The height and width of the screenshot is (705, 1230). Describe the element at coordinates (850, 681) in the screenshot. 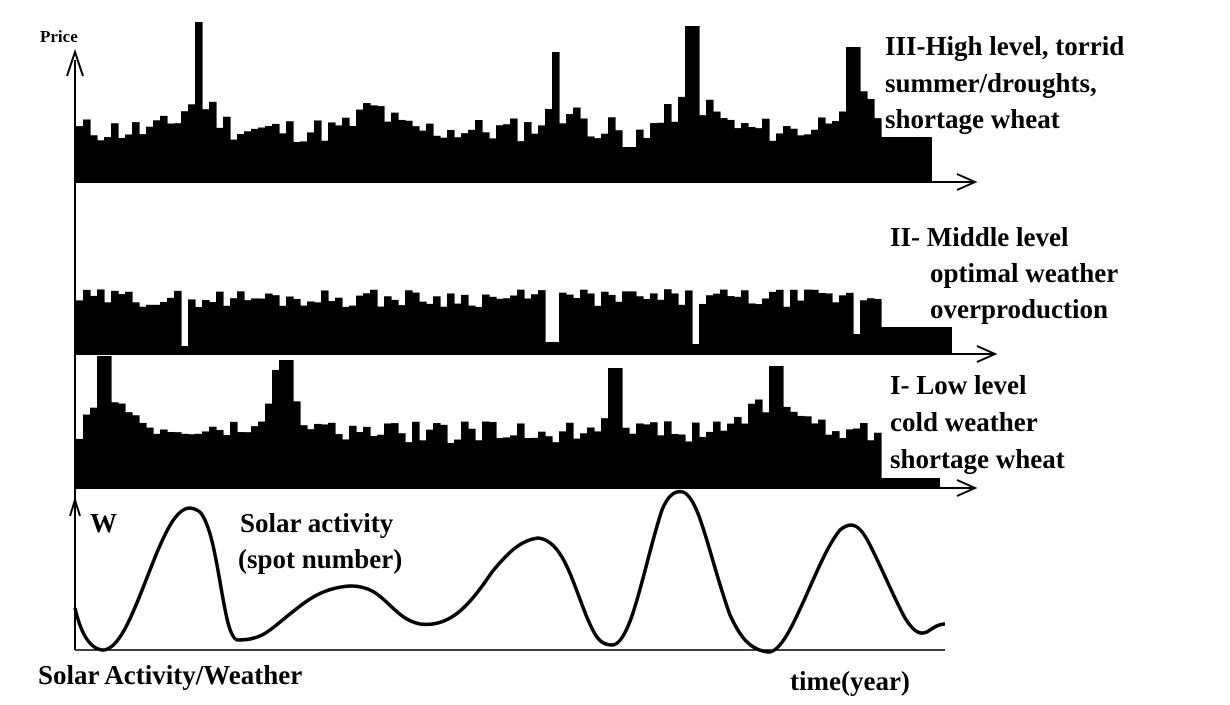

I see `time-axis-label: time(year)` at that location.